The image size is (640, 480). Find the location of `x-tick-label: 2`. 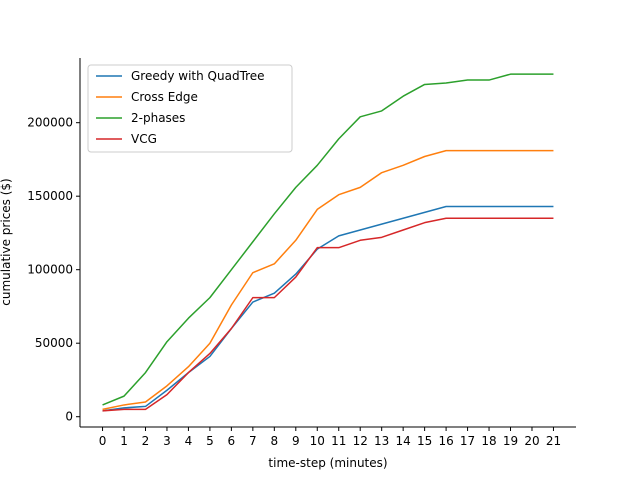

x-tick-label: 2 is located at coordinates (146, 441).